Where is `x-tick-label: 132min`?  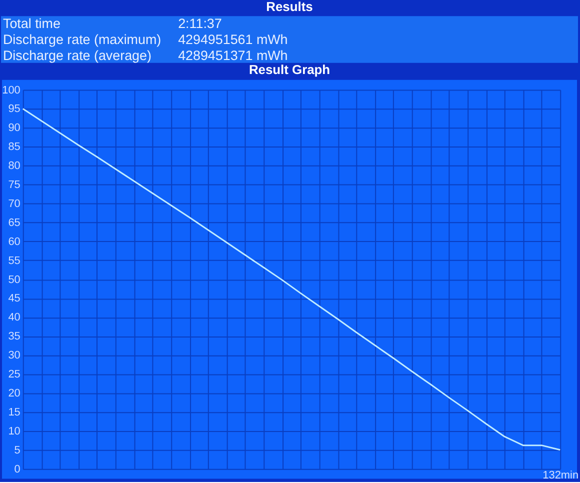
x-tick-label: 132min is located at coordinates (560, 475).